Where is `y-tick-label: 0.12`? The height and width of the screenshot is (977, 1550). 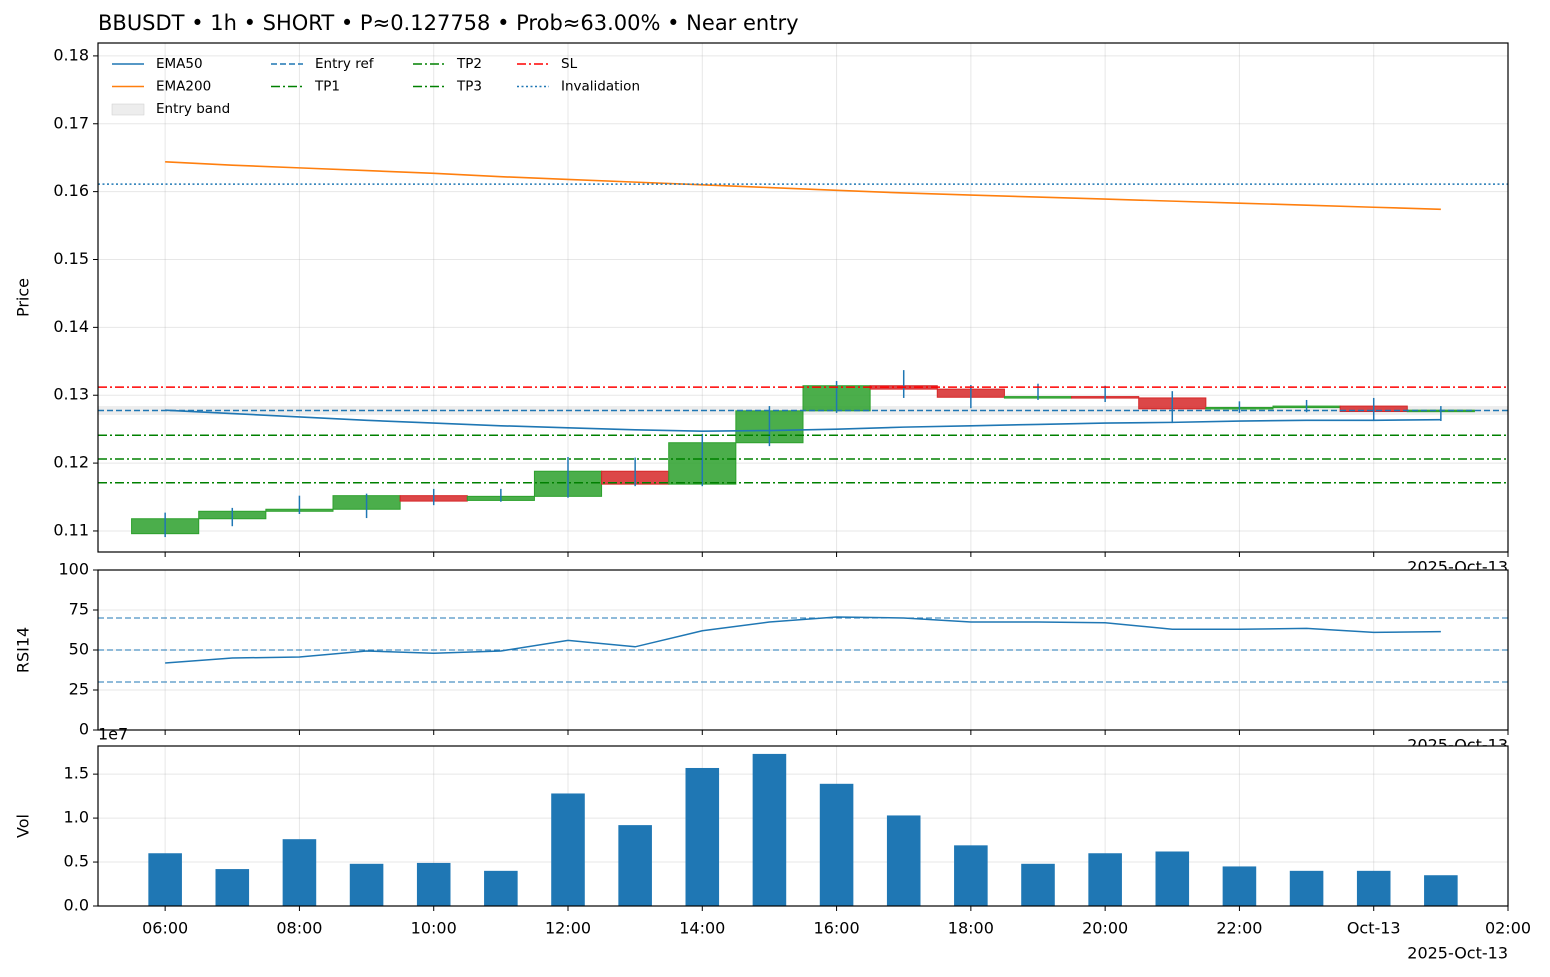 y-tick-label: 0.12 is located at coordinates (71, 462).